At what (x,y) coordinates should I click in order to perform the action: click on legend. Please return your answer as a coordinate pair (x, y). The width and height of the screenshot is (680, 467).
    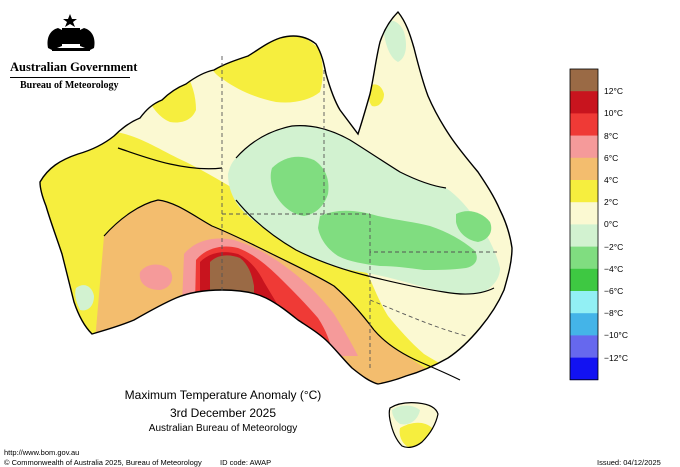
    Looking at the image, I should click on (584, 224).